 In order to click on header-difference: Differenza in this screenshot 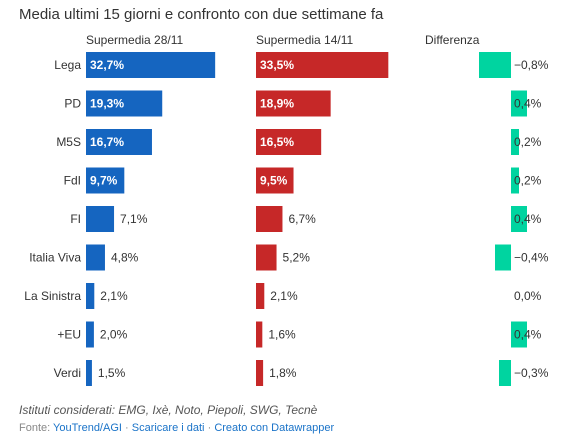, I will do `click(452, 40)`.